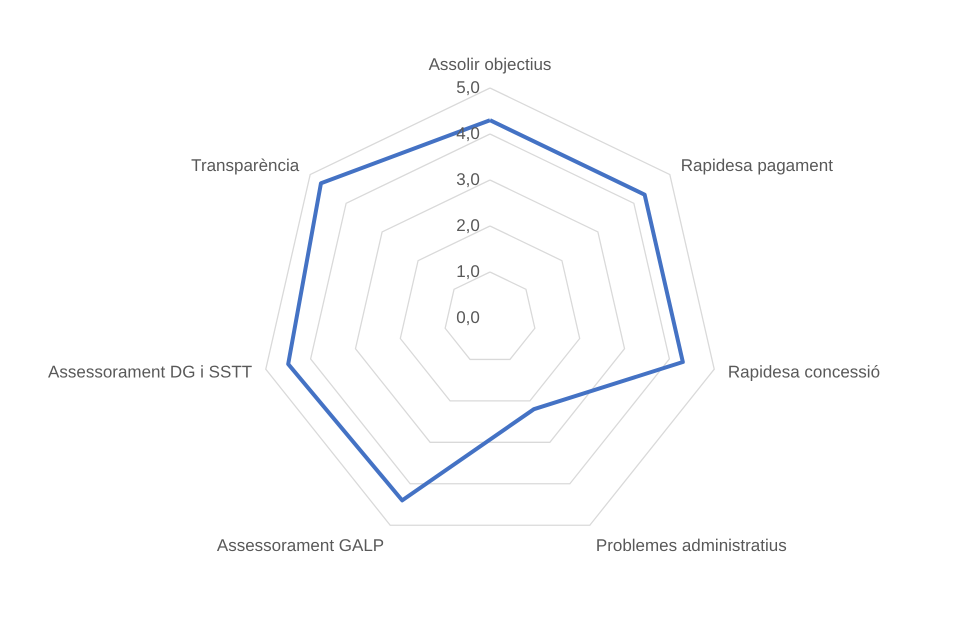 Image resolution: width=969 pixels, height=628 pixels. What do you see at coordinates (468, 317) in the screenshot?
I see `y-tick-label: 0,0` at bounding box center [468, 317].